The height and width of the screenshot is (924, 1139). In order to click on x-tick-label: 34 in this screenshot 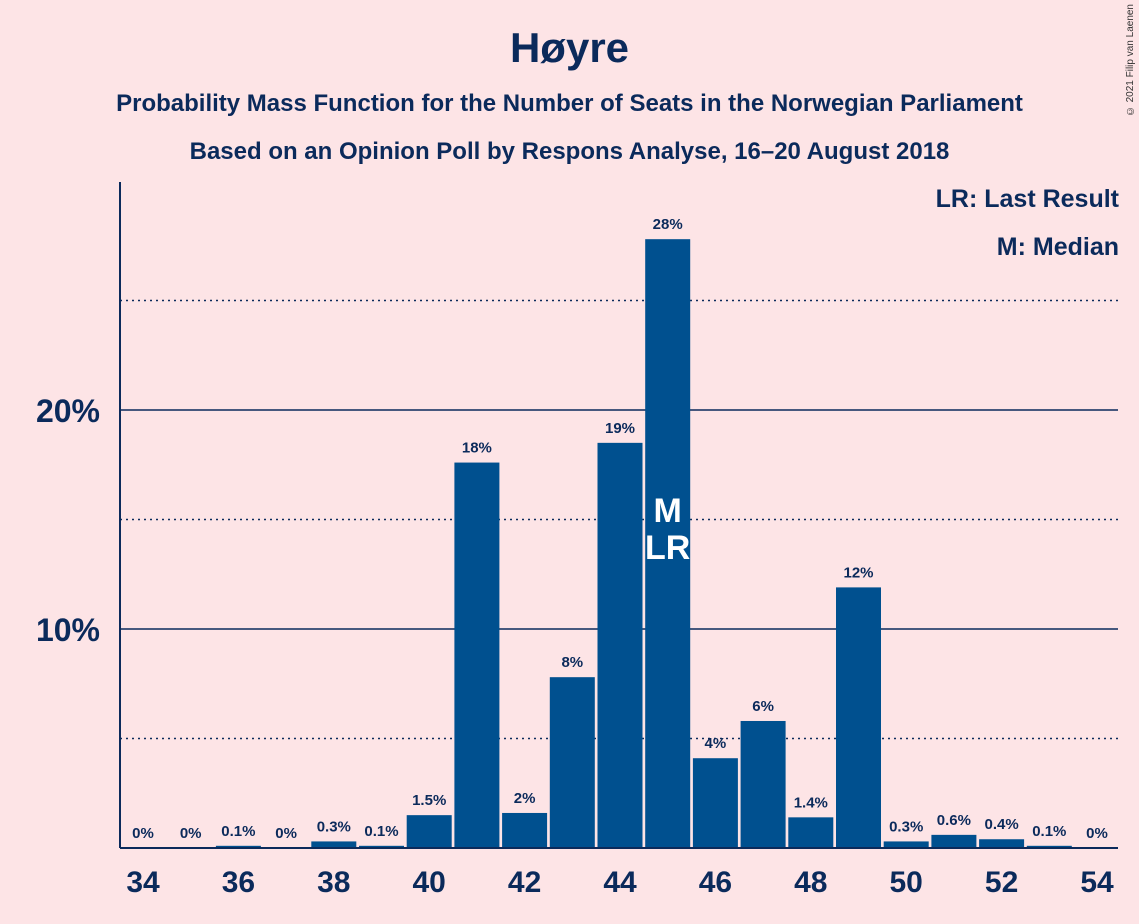, I will do `click(143, 882)`.